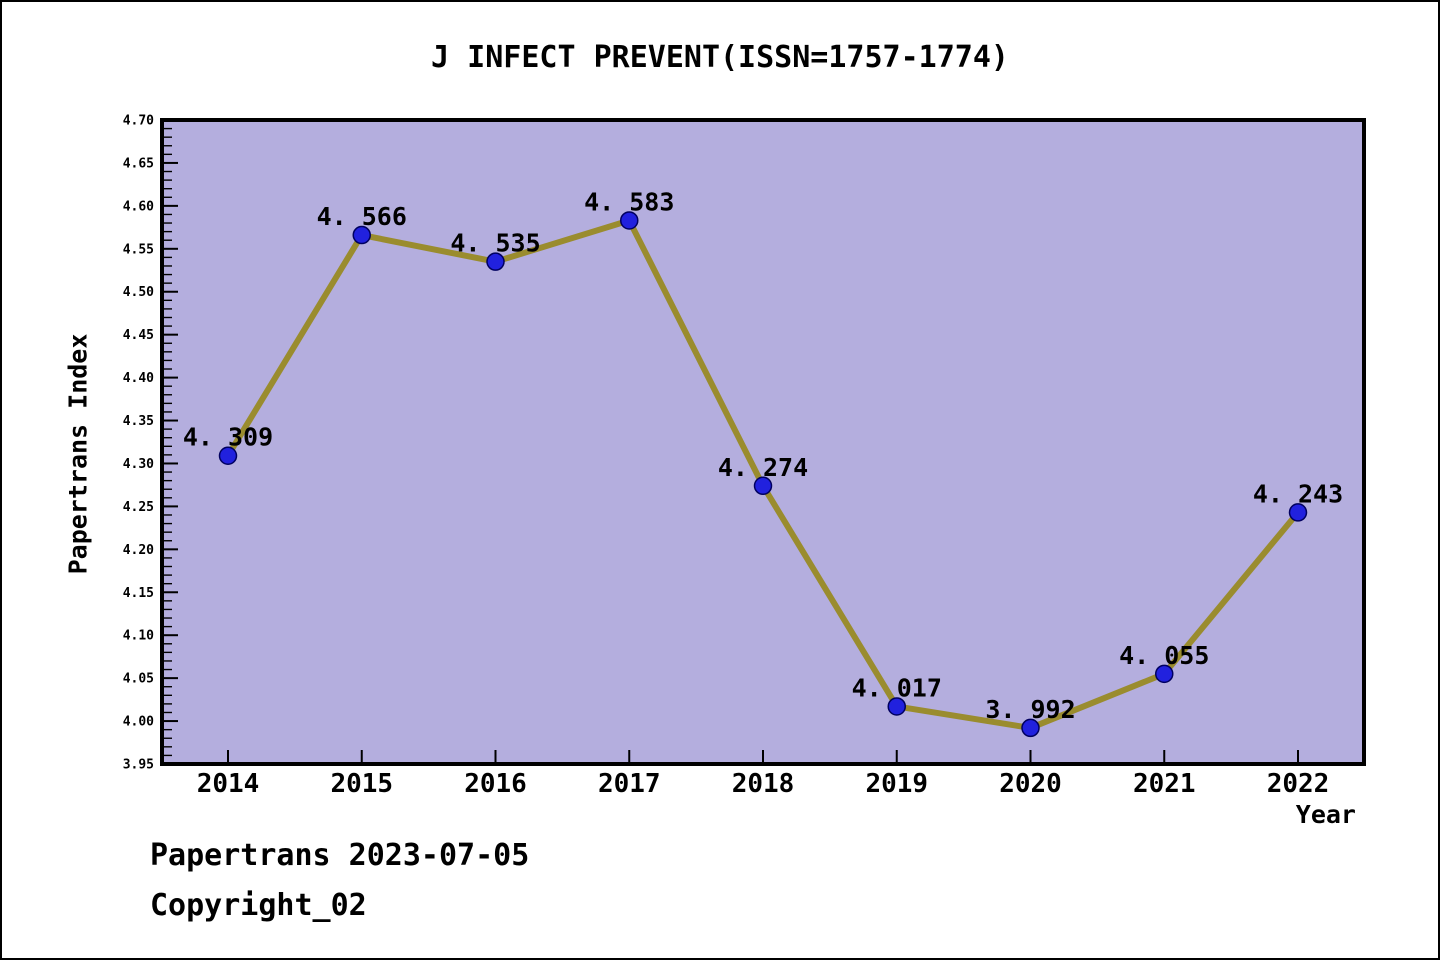 The height and width of the screenshot is (960, 1440). What do you see at coordinates (763, 467) in the screenshot?
I see `data-point-label: 4. 274` at bounding box center [763, 467].